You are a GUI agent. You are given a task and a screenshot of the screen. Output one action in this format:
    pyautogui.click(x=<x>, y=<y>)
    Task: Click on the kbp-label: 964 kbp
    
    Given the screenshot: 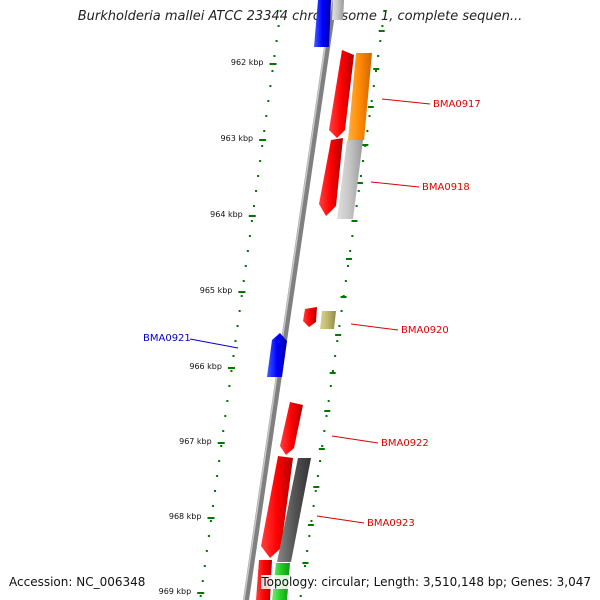 What is the action you would take?
    pyautogui.click(x=226, y=214)
    